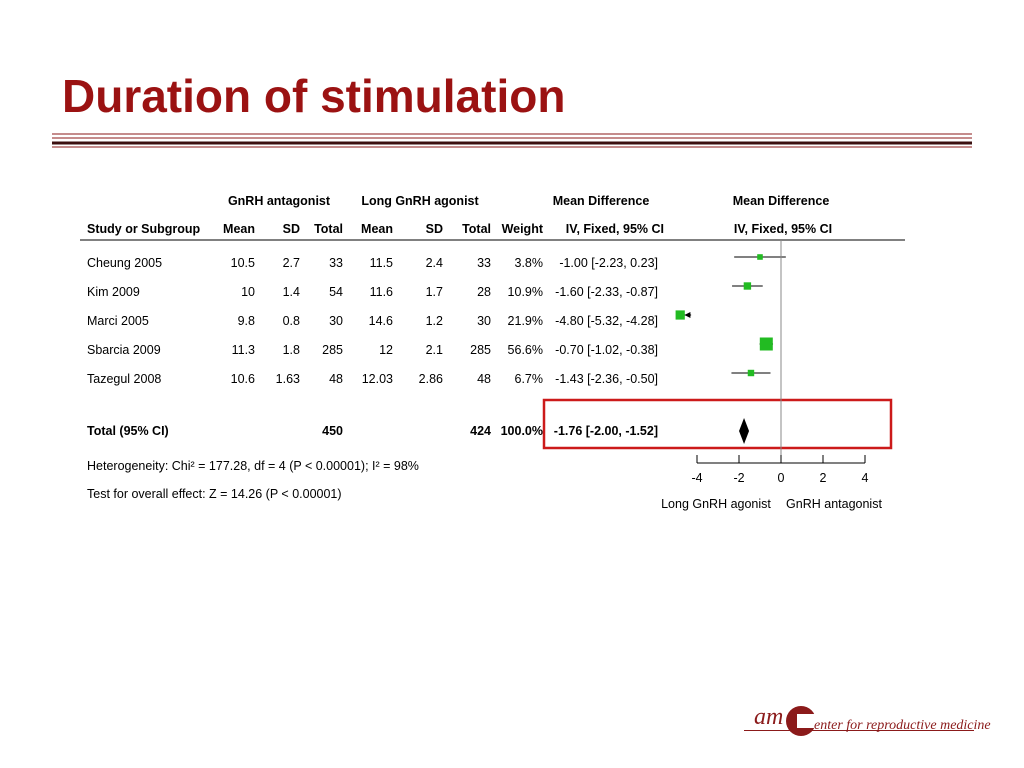 The height and width of the screenshot is (768, 1024). What do you see at coordinates (434, 263) in the screenshot?
I see `ctl-sd-cell: 2.4` at bounding box center [434, 263].